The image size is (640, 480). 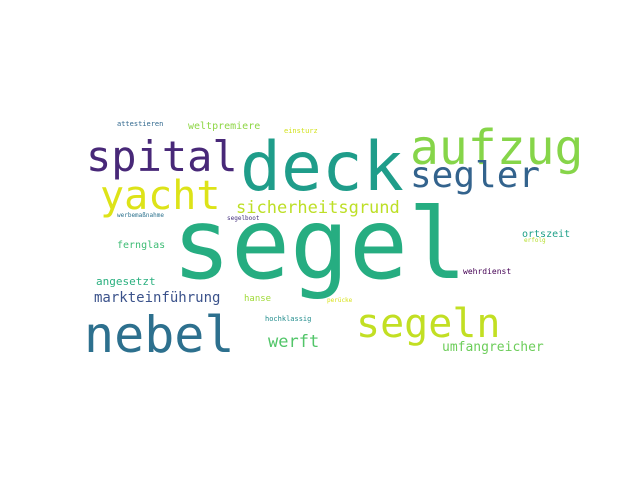 What do you see at coordinates (224, 126) in the screenshot?
I see `word-weltpremiere: weltpremiere` at bounding box center [224, 126].